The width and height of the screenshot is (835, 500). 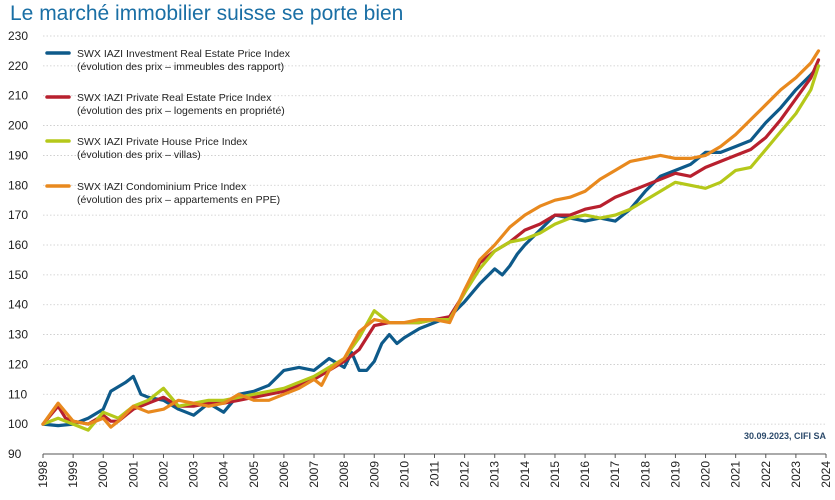 I want to click on x-tick-label: 2020, so click(x=706, y=474).